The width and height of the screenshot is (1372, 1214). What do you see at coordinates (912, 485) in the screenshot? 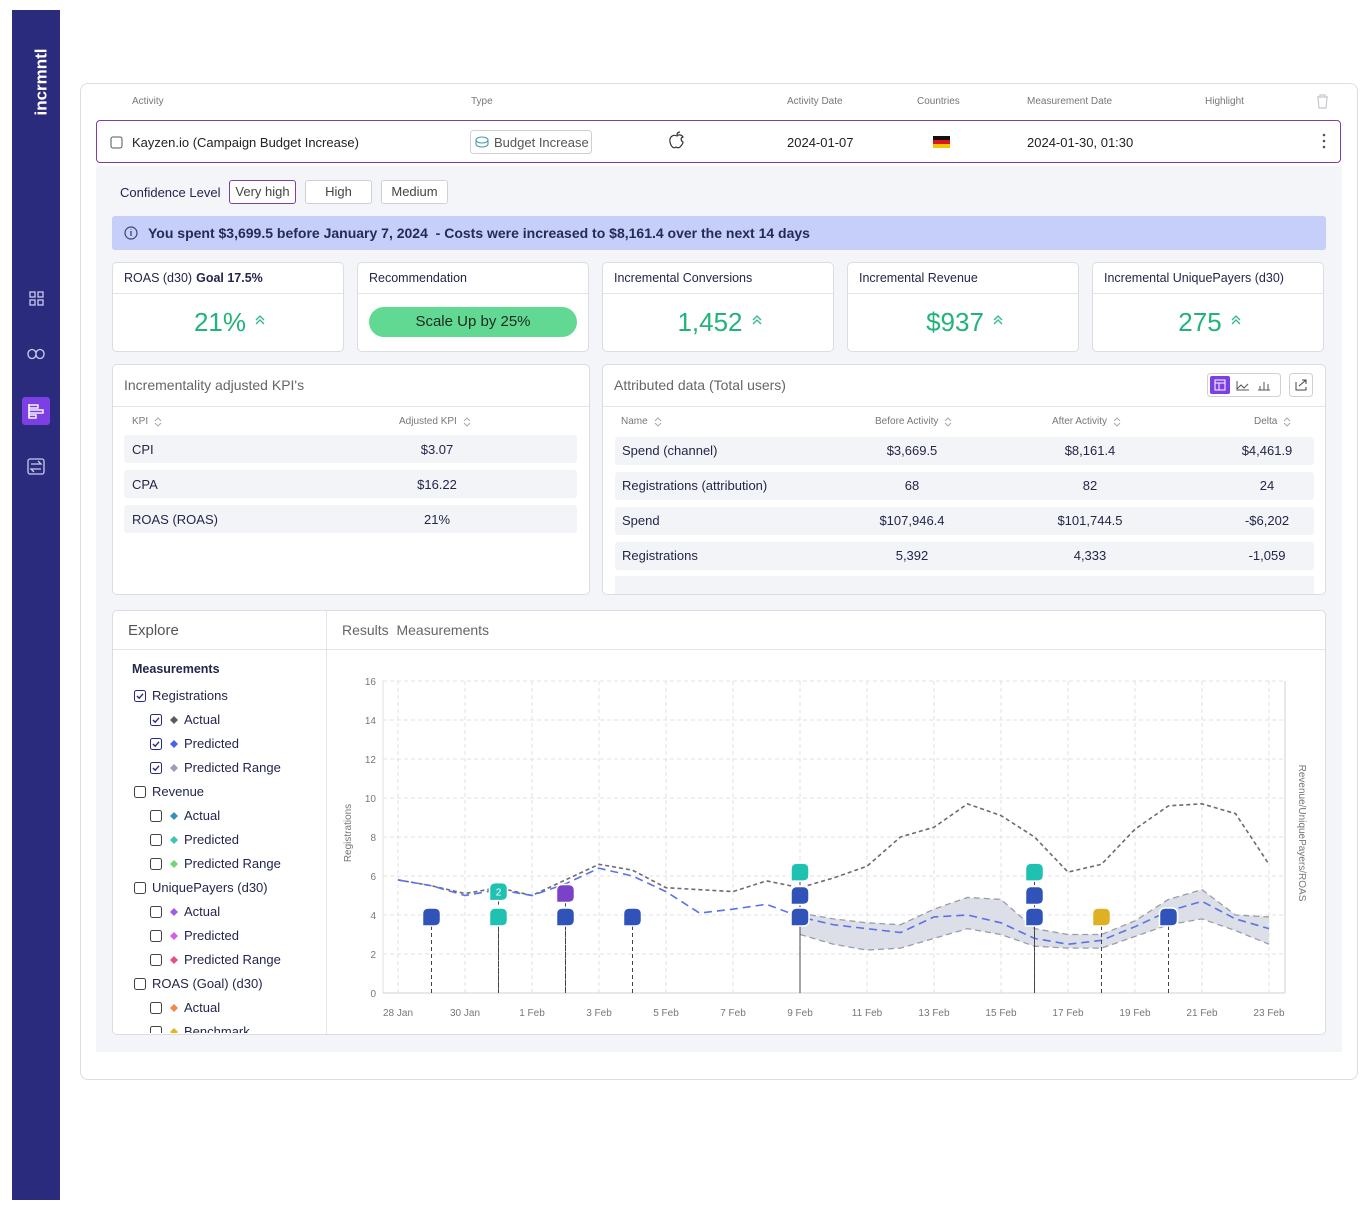
I see `row-value: 68` at bounding box center [912, 485].